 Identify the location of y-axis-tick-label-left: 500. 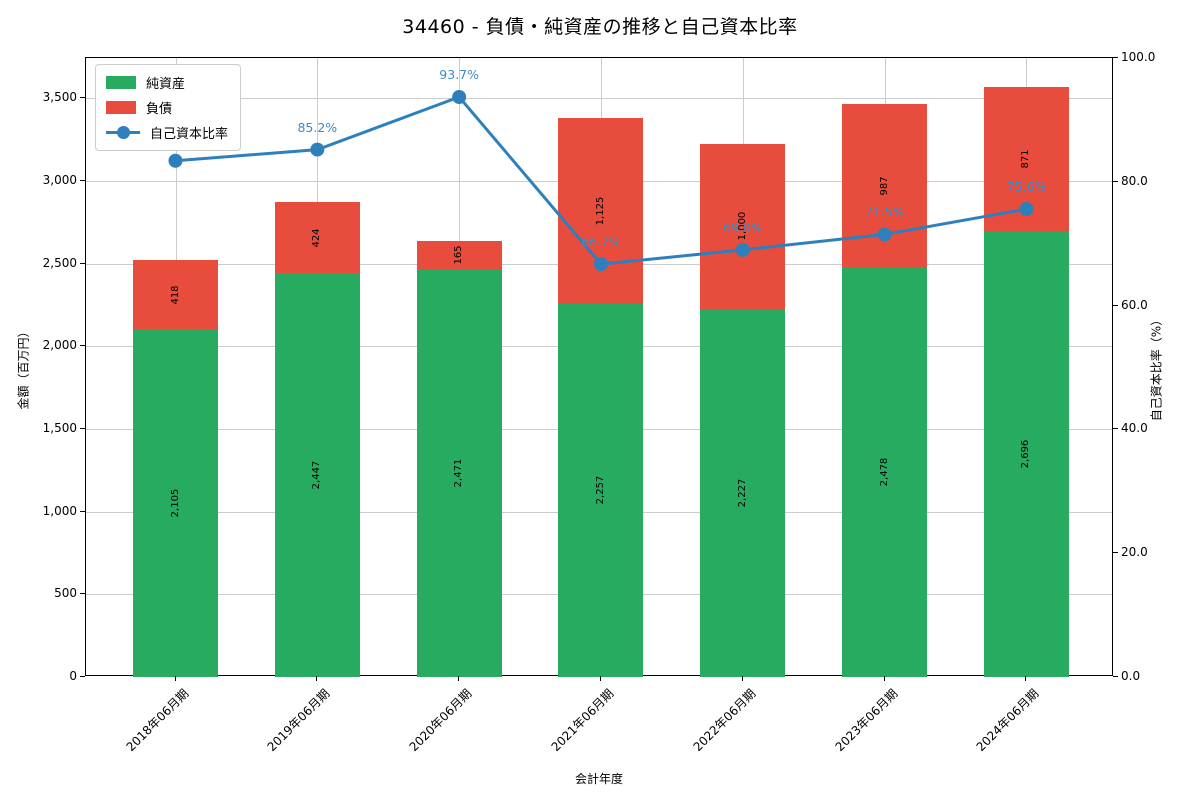
(65, 593).